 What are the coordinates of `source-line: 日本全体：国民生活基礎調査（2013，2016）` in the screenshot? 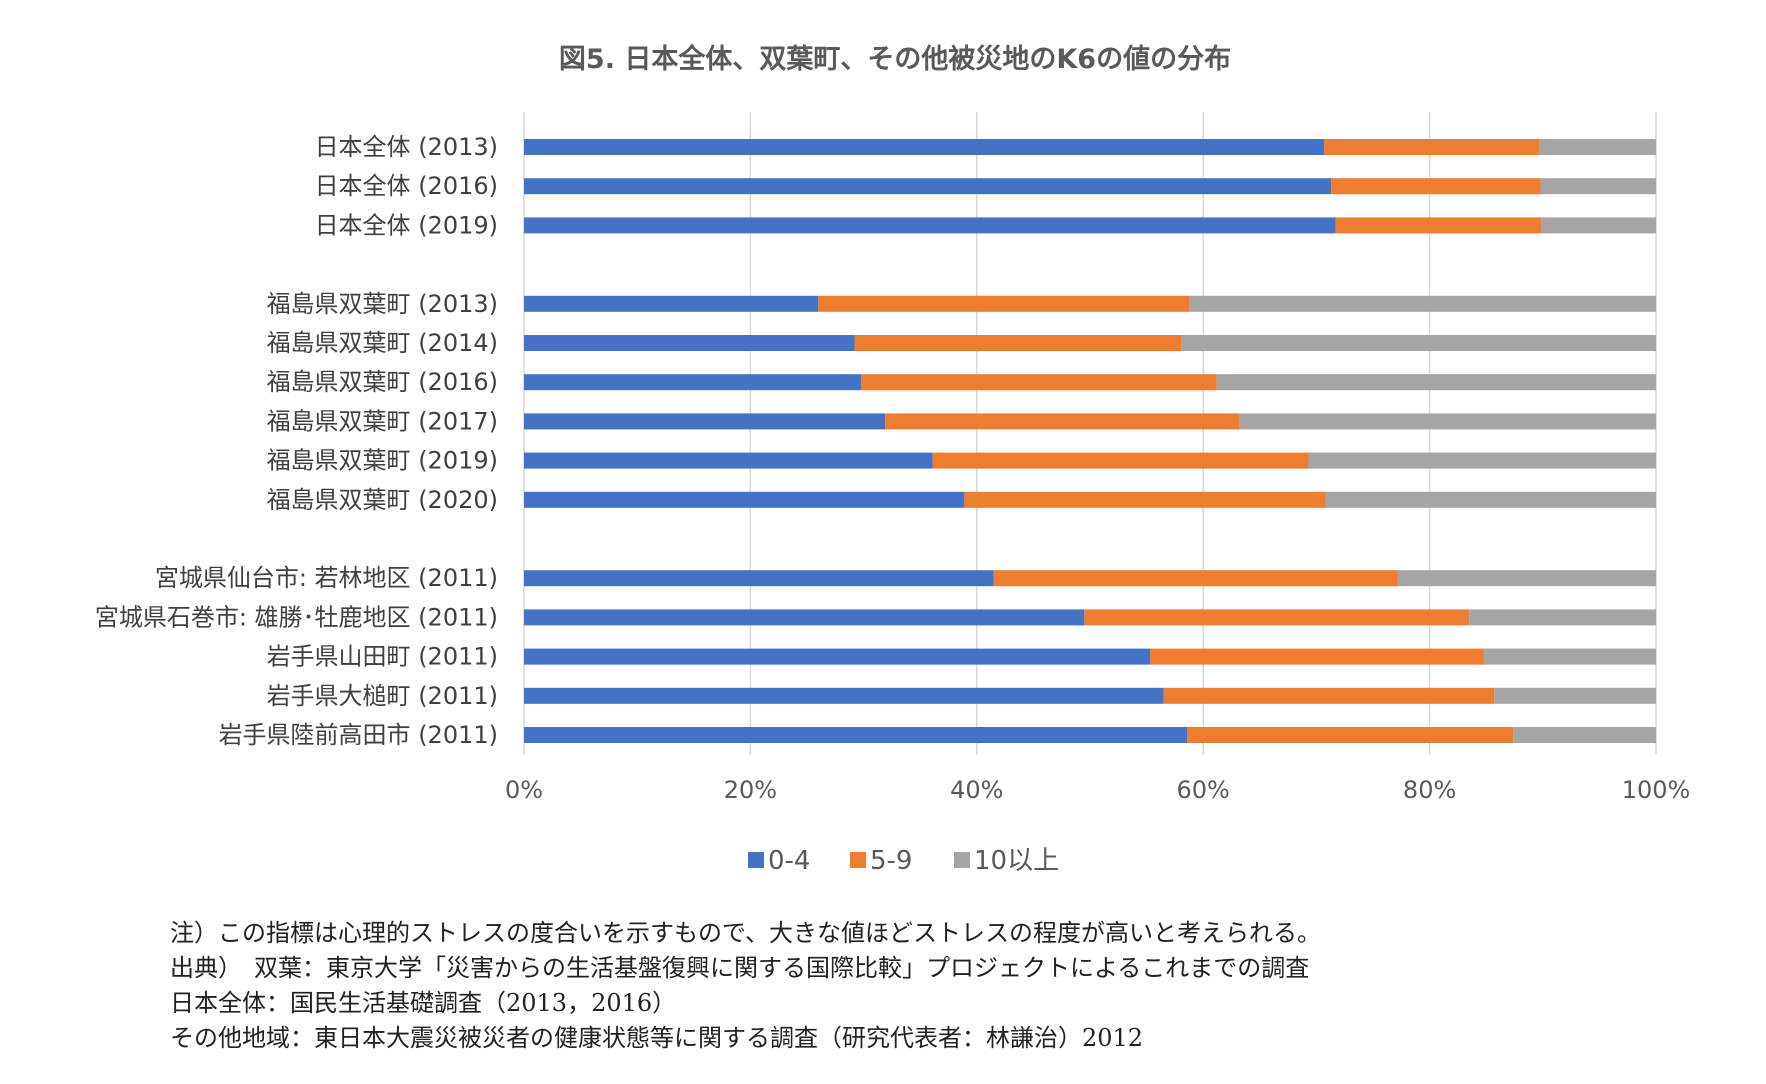 It's located at (423, 1003).